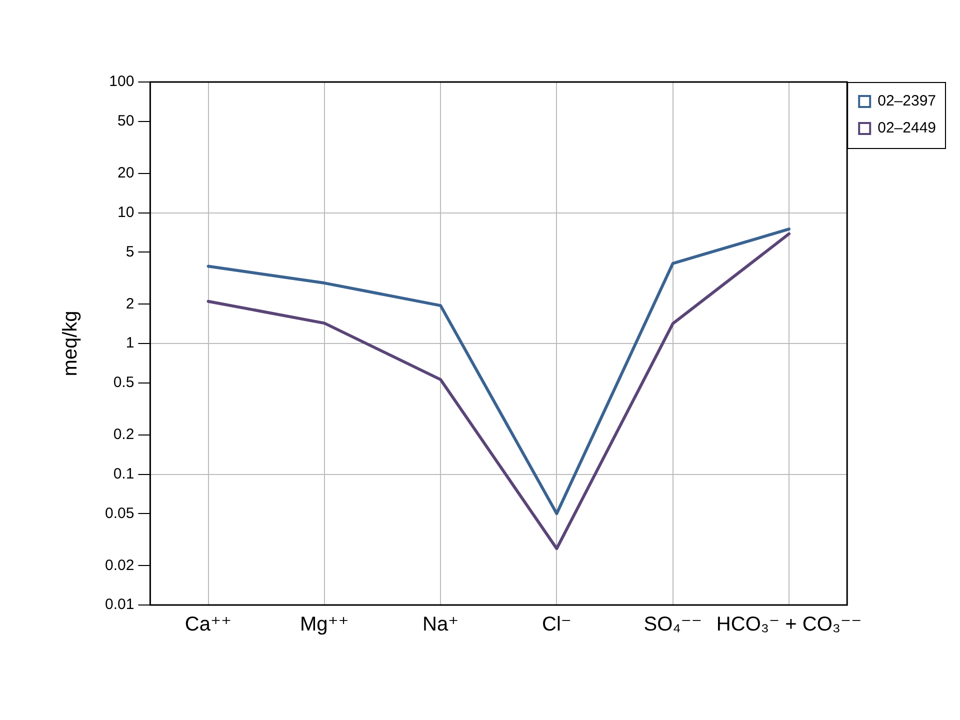 This screenshot has height=720, width=960. What do you see at coordinates (208, 625) in the screenshot?
I see `x-tick-label: Ca⁺⁺` at bounding box center [208, 625].